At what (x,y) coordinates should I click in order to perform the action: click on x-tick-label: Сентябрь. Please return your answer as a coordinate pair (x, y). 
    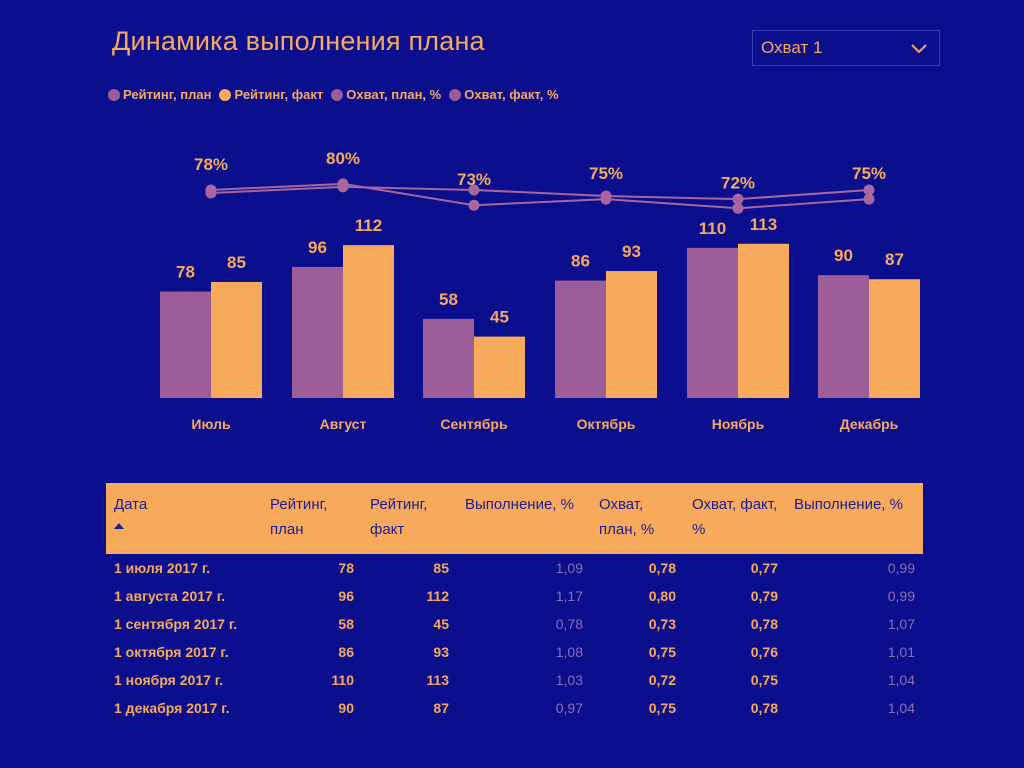
    Looking at the image, I should click on (474, 424).